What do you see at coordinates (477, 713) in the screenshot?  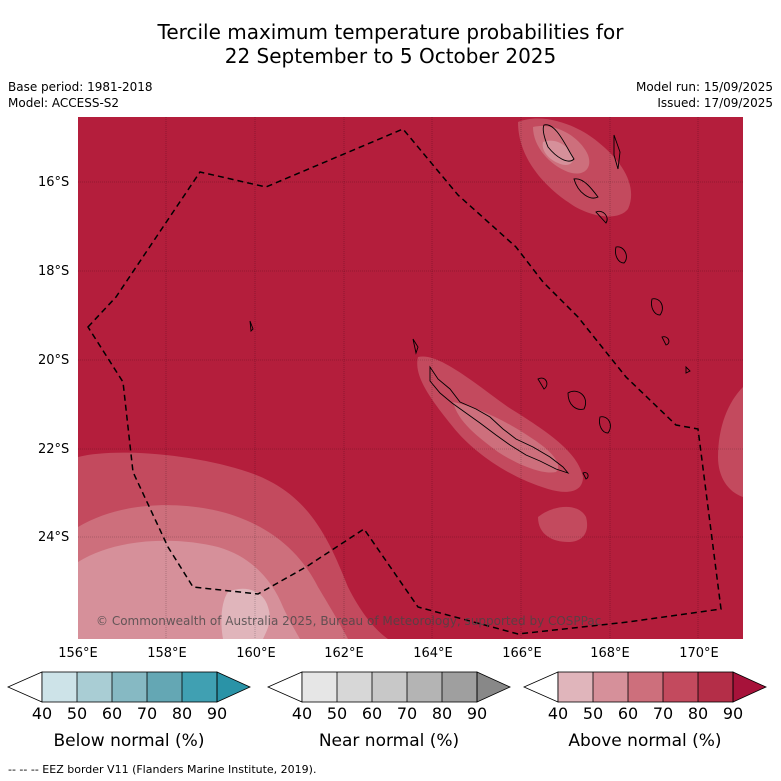 I see `near-tick-90: 90` at bounding box center [477, 713].